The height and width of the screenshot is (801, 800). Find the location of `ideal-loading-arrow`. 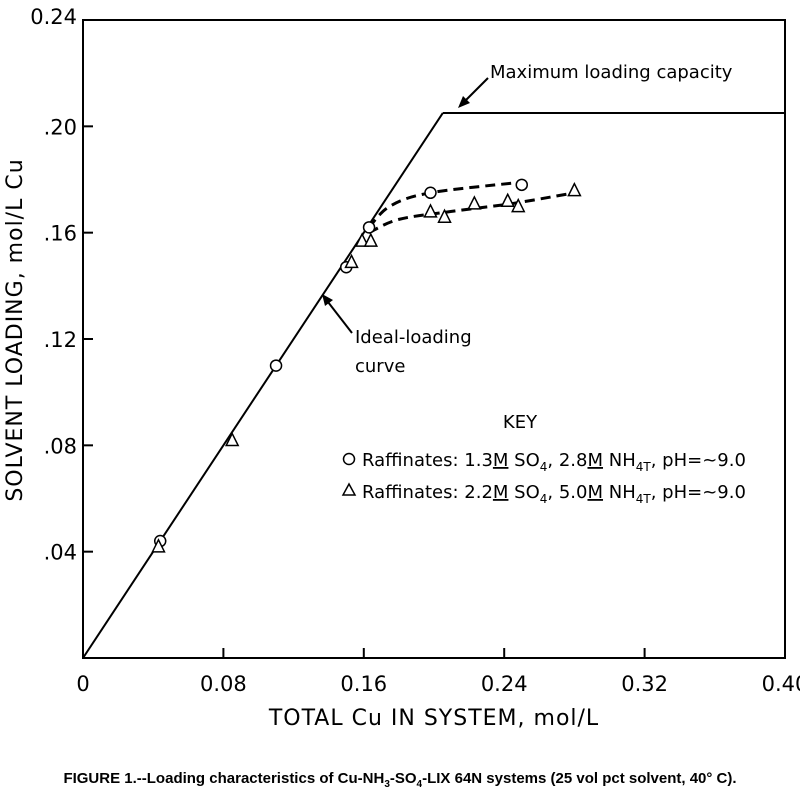

ideal-loading-arrow is located at coordinates (340, 317).